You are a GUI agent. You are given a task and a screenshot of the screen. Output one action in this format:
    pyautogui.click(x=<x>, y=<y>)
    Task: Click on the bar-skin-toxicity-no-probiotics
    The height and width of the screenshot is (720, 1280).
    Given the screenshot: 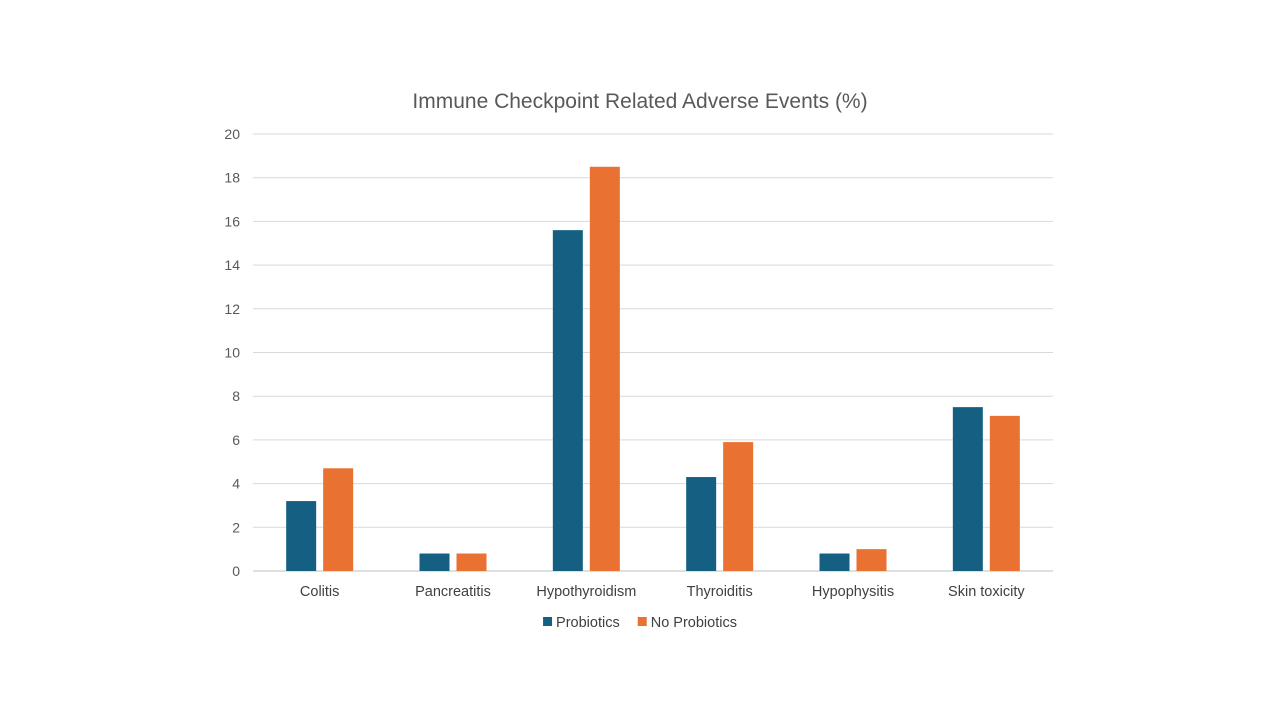 What is the action you would take?
    pyautogui.click(x=1004, y=493)
    